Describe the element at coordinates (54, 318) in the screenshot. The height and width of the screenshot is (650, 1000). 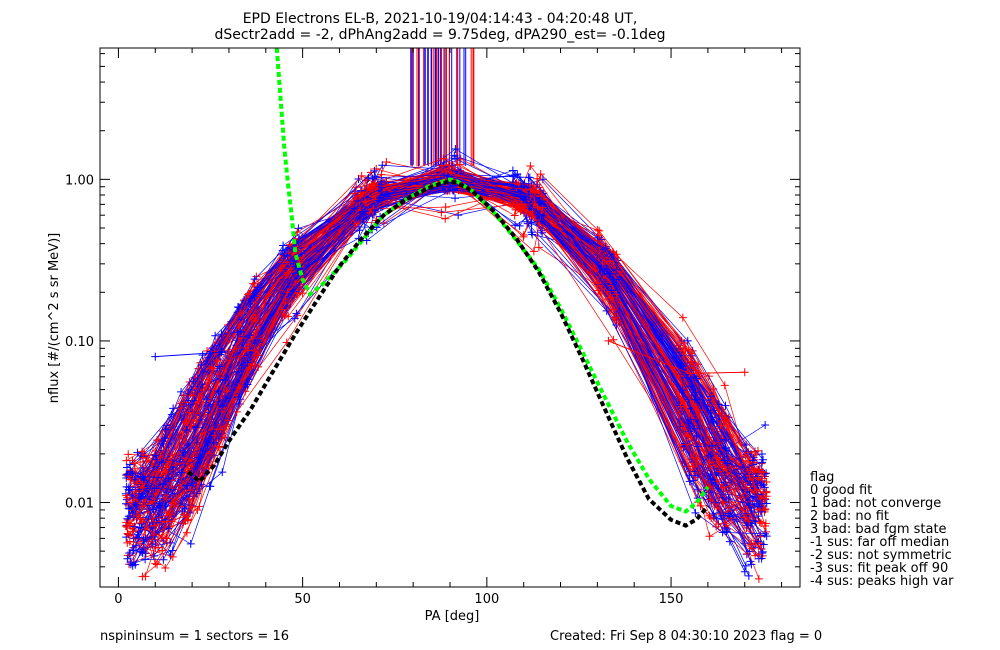
I see `y-axis-label: nflux [#/(cm^2 s sr MeV)]` at that location.